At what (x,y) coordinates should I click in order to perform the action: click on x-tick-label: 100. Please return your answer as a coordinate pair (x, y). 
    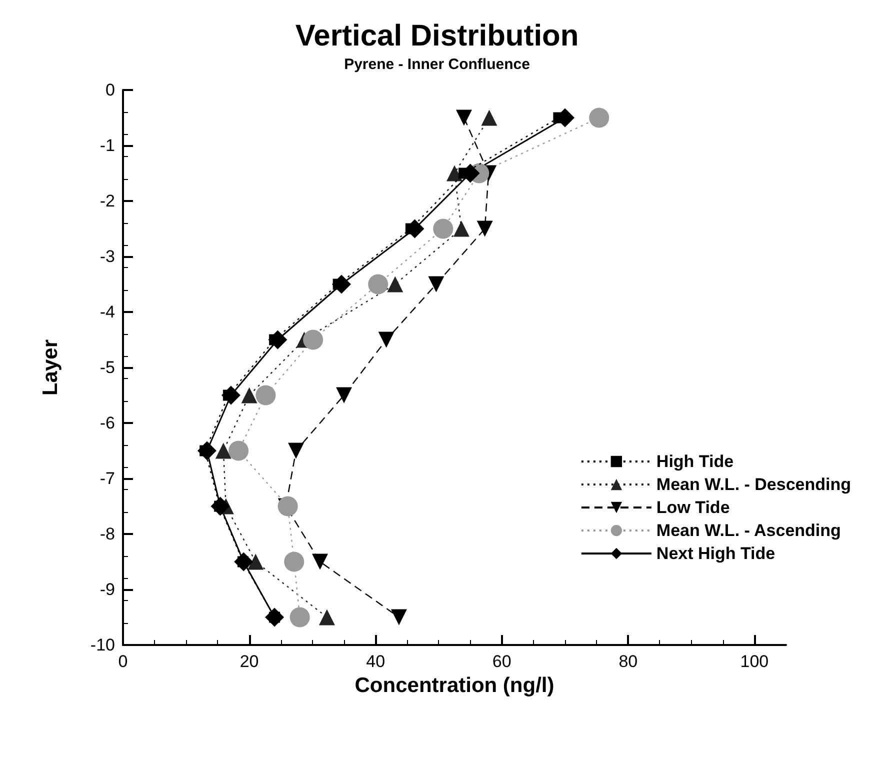
    Looking at the image, I should click on (754, 661).